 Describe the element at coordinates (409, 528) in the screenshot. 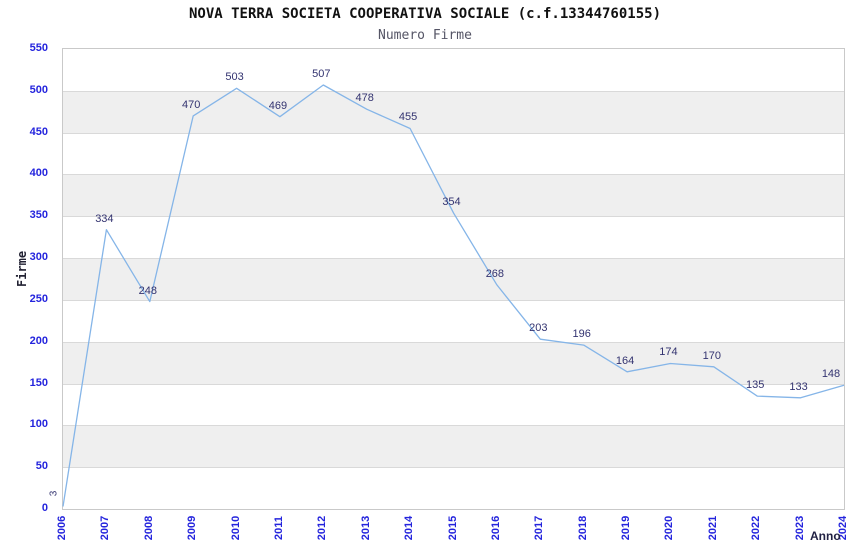

I see `x-tick-label: 2014` at that location.